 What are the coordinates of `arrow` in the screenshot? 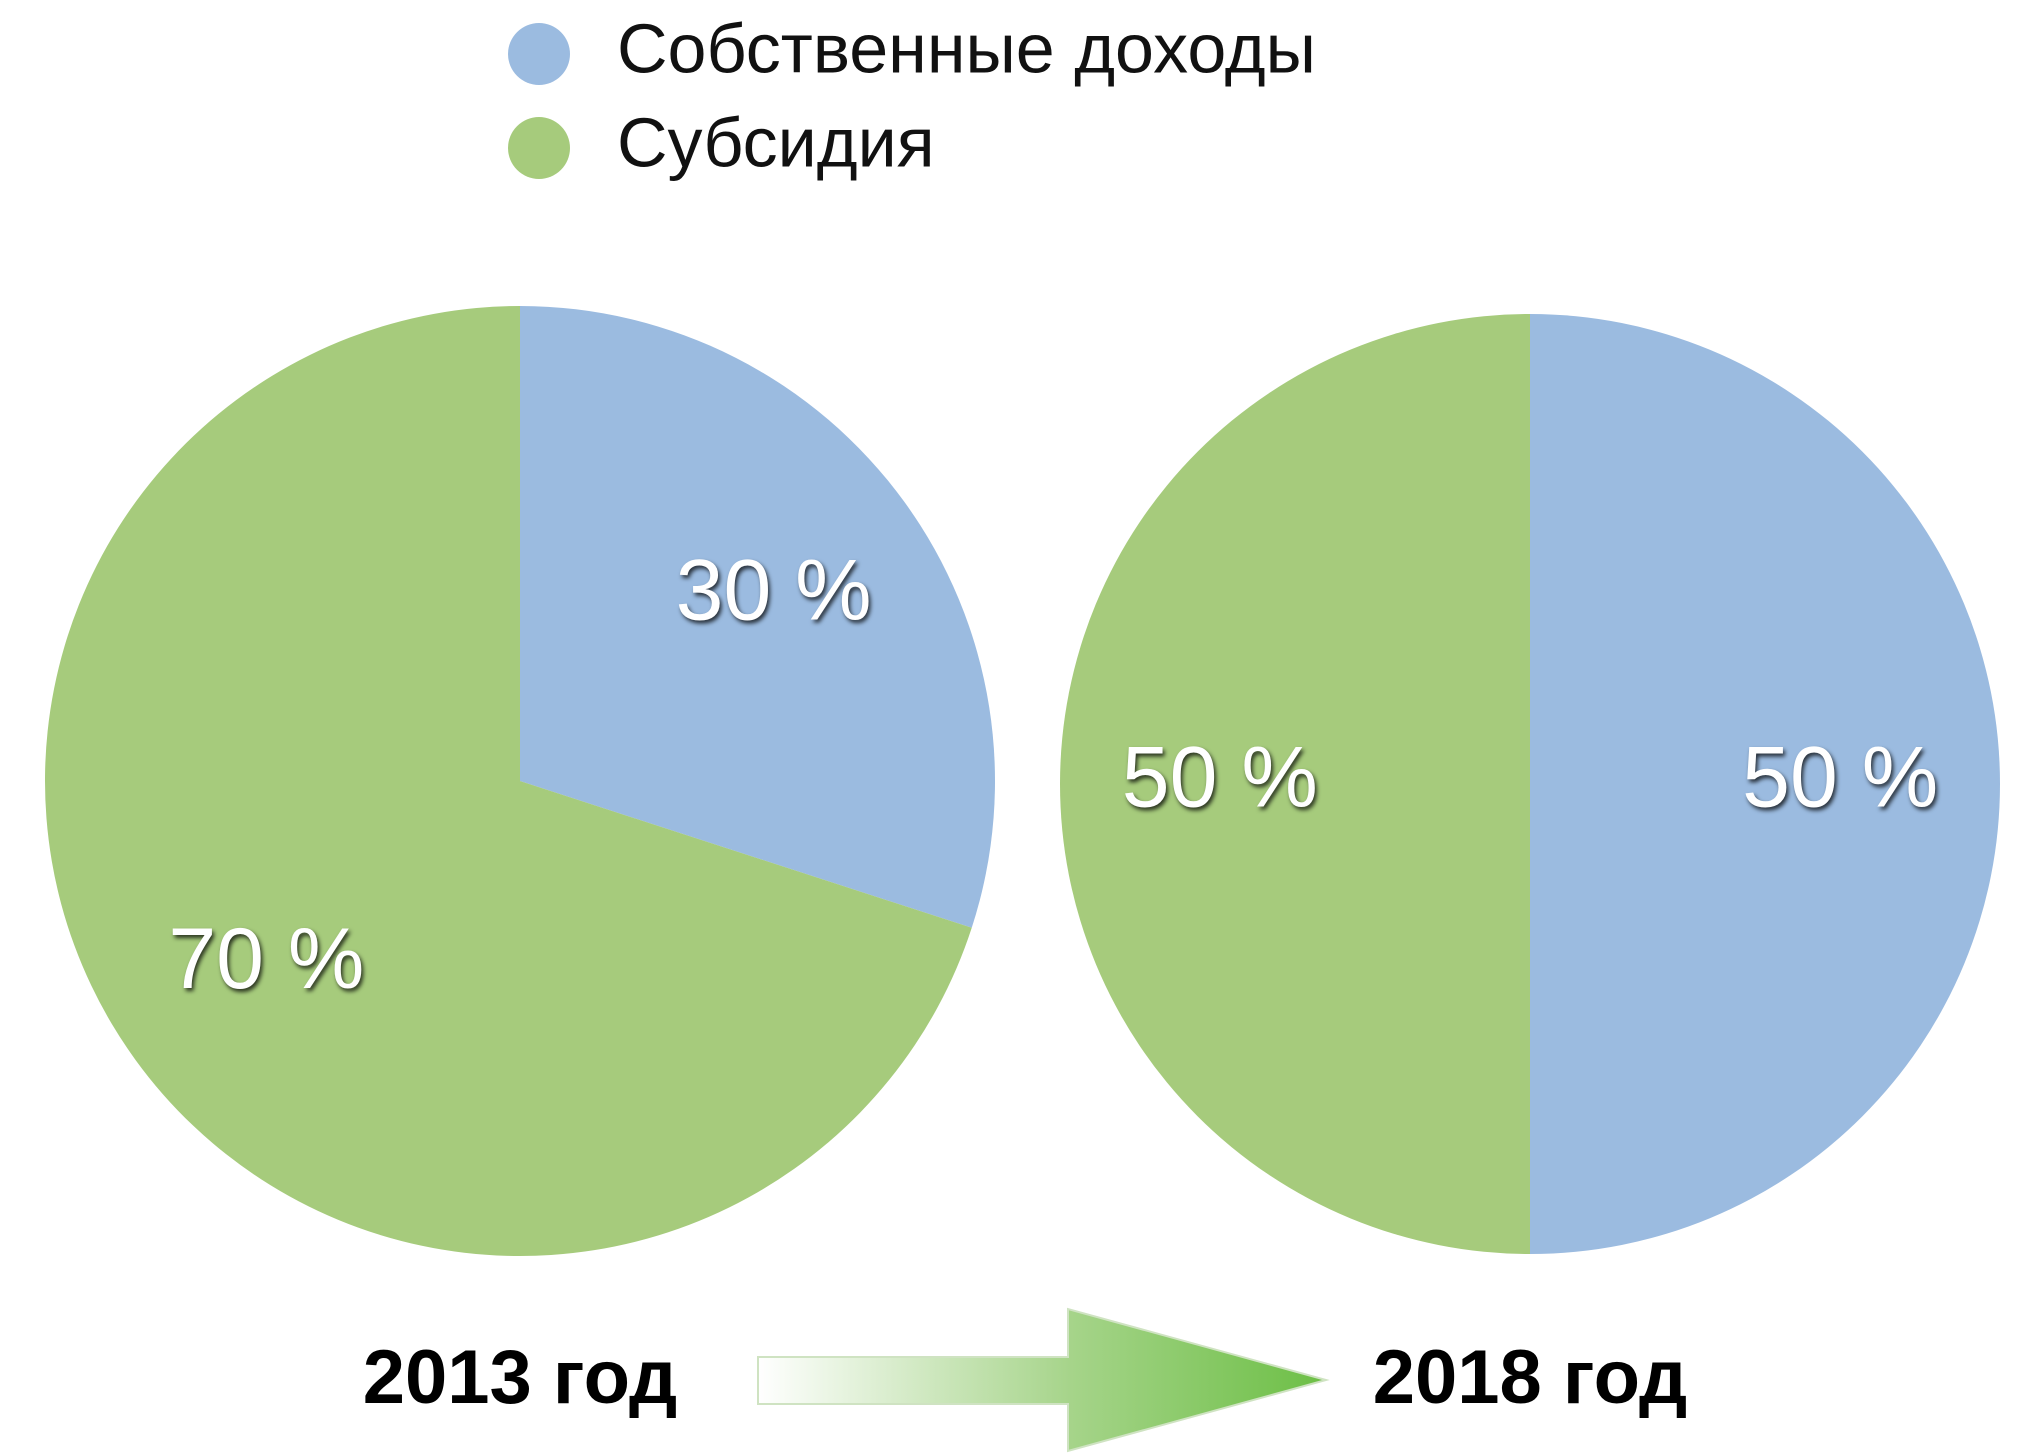 It's located at (1043, 1380).